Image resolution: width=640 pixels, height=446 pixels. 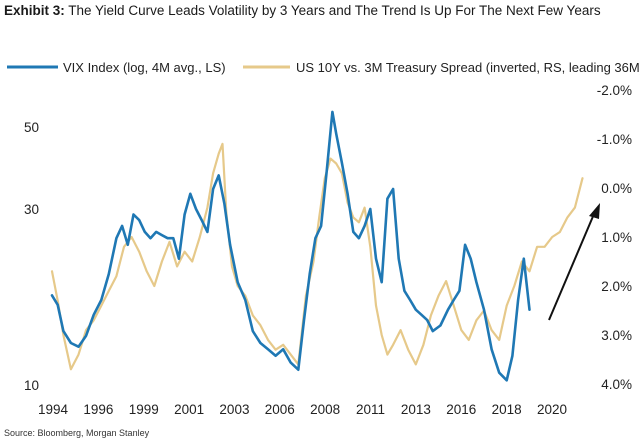 What do you see at coordinates (234, 409) in the screenshot?
I see `x-tick-2003: 2003` at bounding box center [234, 409].